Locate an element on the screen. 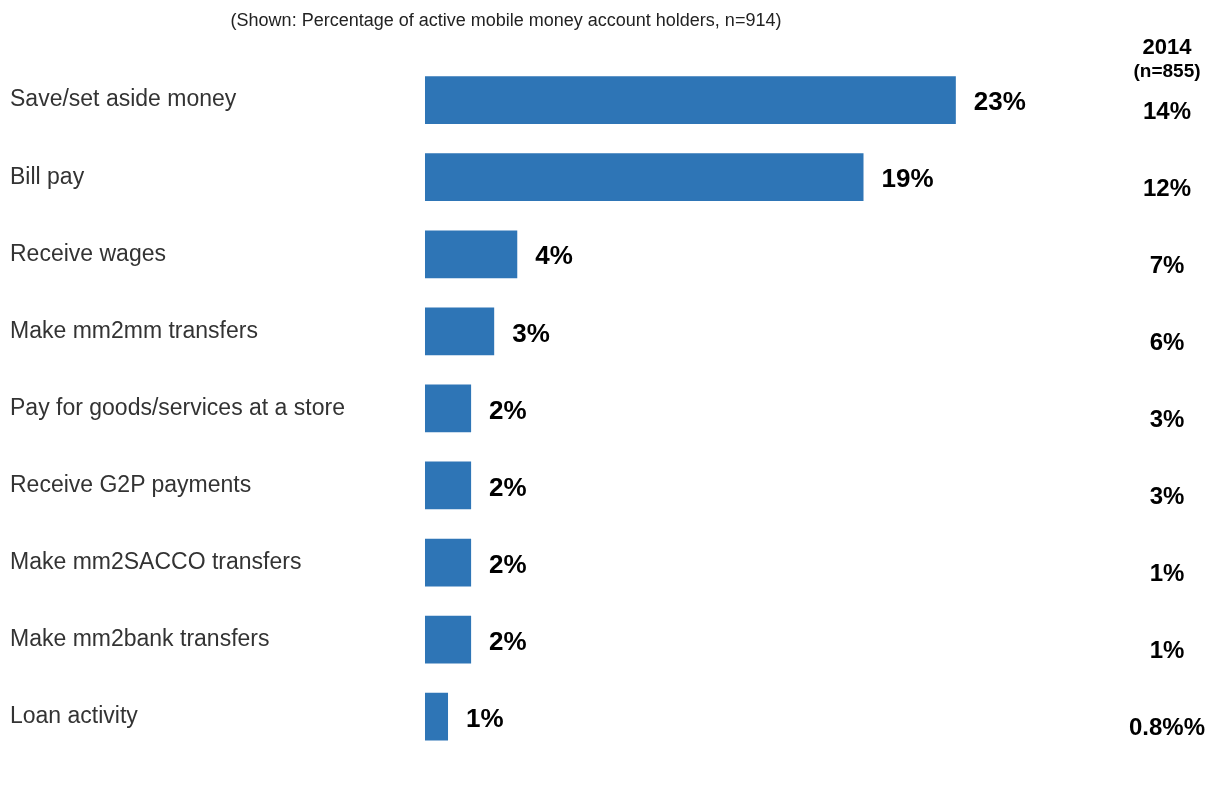  text: (n=855) is located at coordinates (1167, 71).